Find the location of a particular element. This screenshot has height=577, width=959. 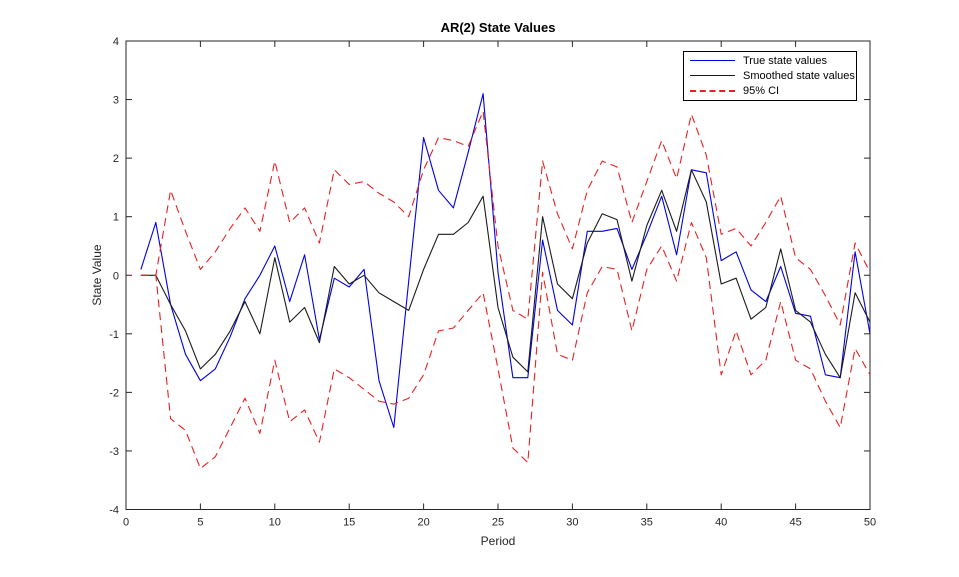

x-axis-label: Period is located at coordinates (498, 541).